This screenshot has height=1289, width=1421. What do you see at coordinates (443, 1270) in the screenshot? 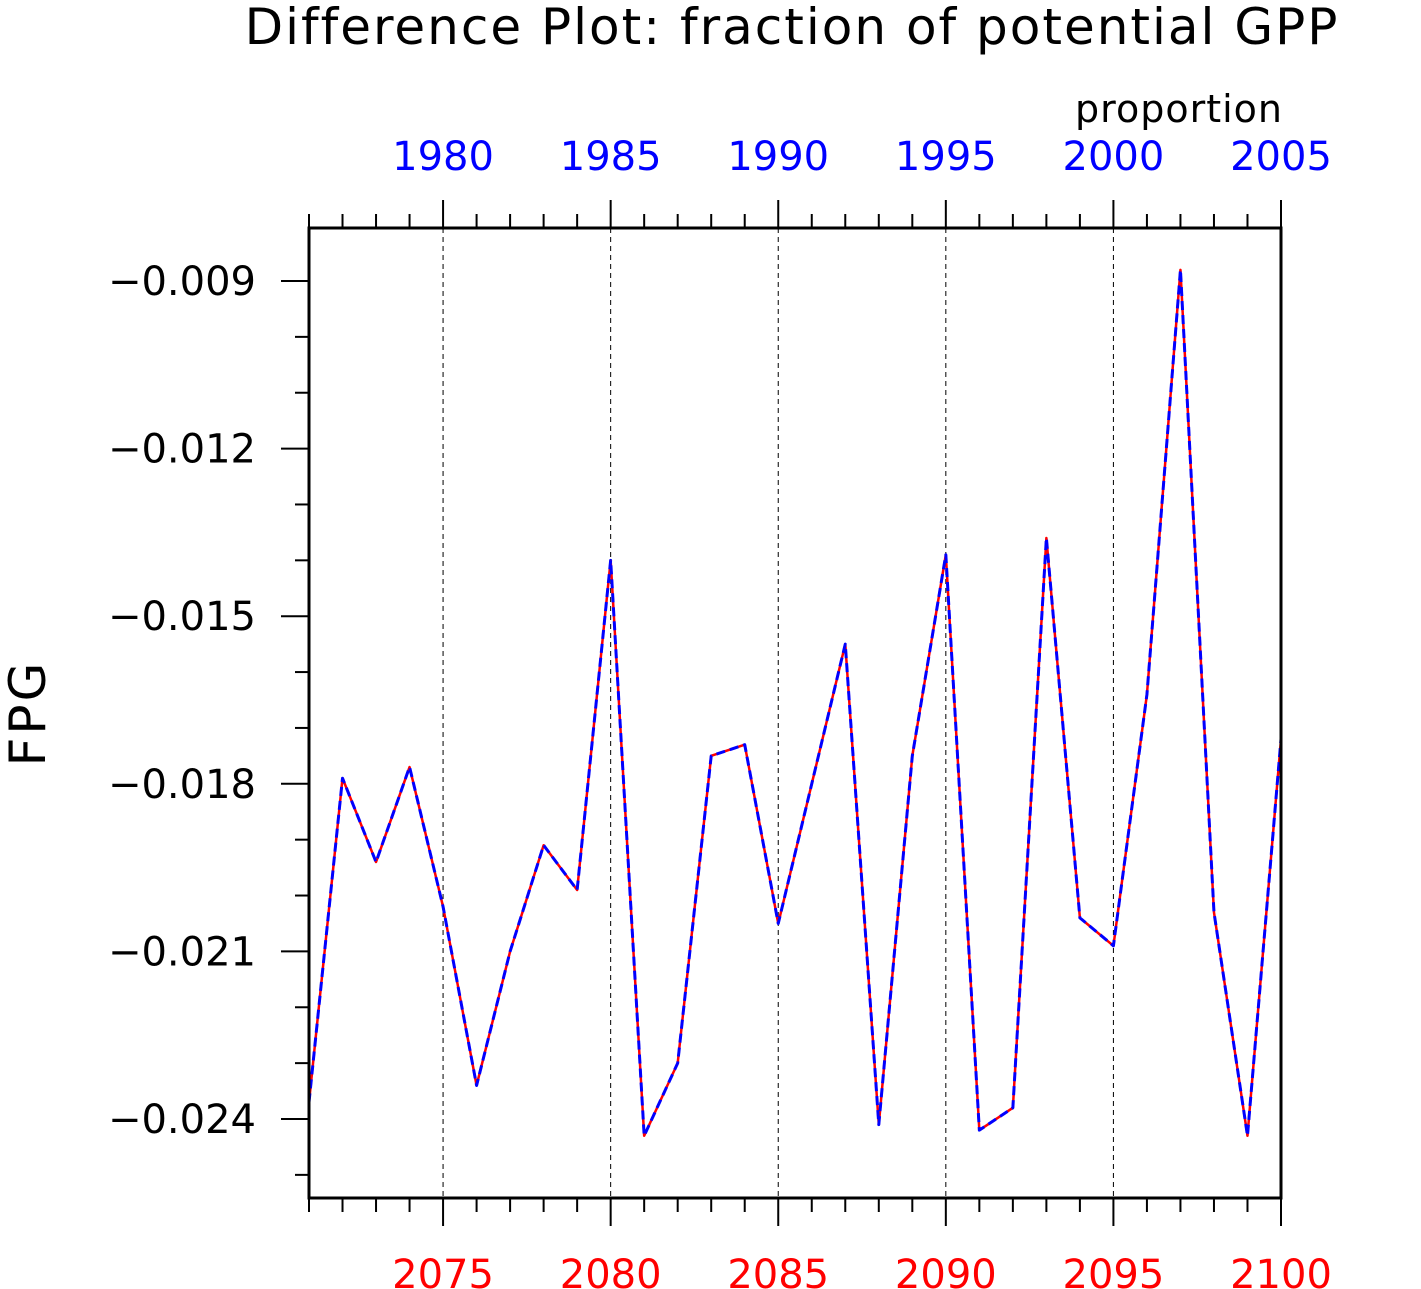
I see `x-bottom-tick-label: 2075` at bounding box center [443, 1270].